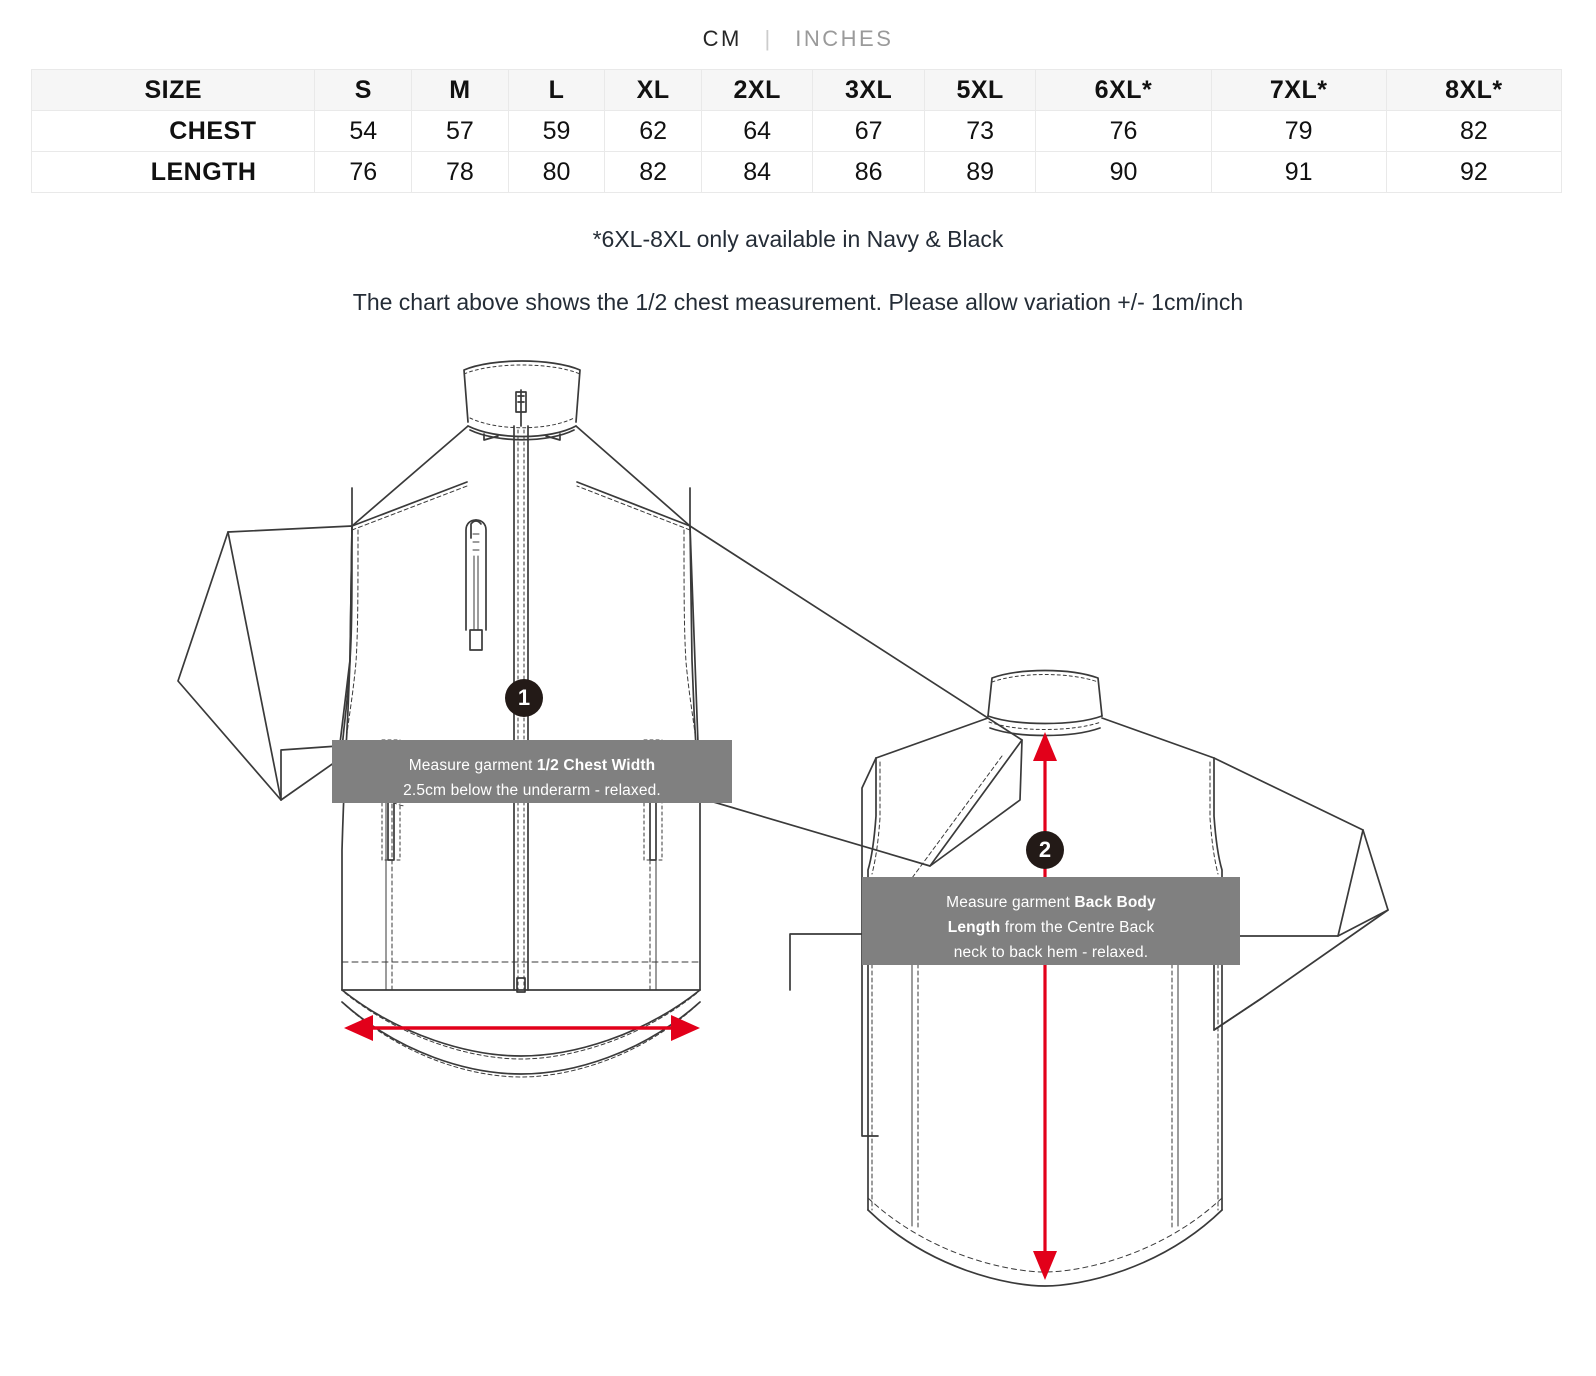 Image resolution: width=1596 pixels, height=1376 pixels. I want to click on row-label-chest: CHEST, so click(173, 131).